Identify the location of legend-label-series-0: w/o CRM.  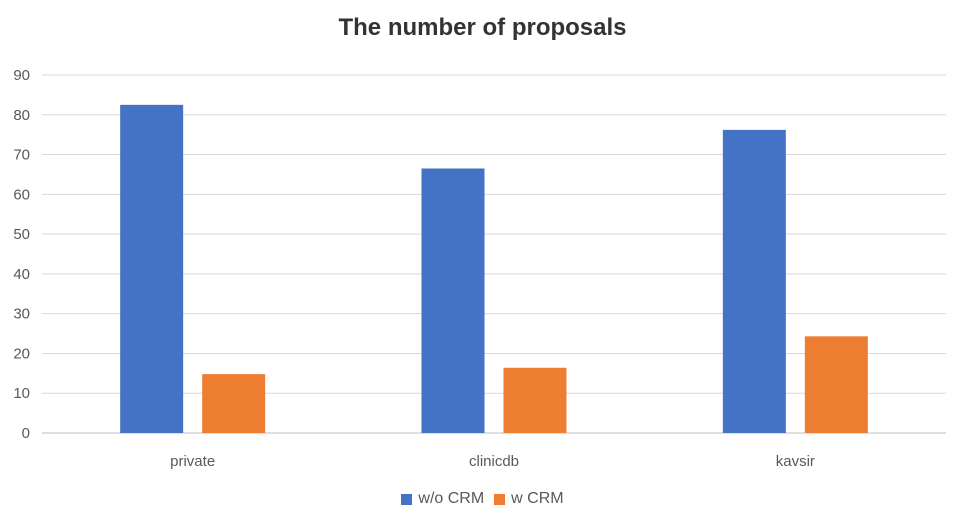
(451, 498).